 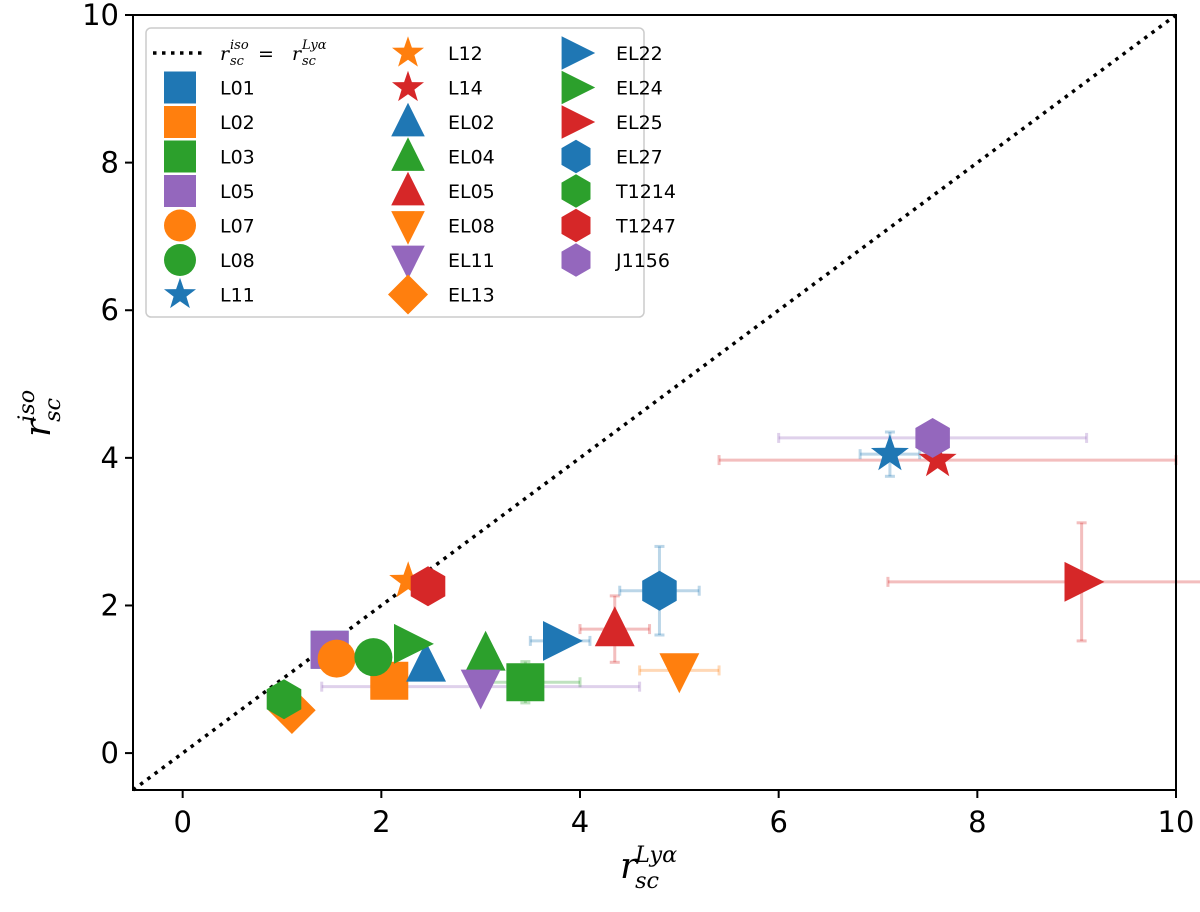 What do you see at coordinates (580, 822) in the screenshot?
I see `x-tick-label: 4` at bounding box center [580, 822].